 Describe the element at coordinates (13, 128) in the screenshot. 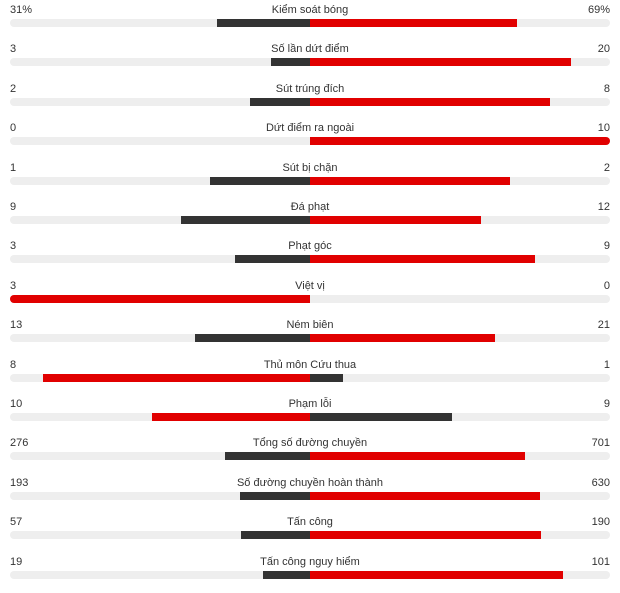

I see `home-value: 0` at that location.